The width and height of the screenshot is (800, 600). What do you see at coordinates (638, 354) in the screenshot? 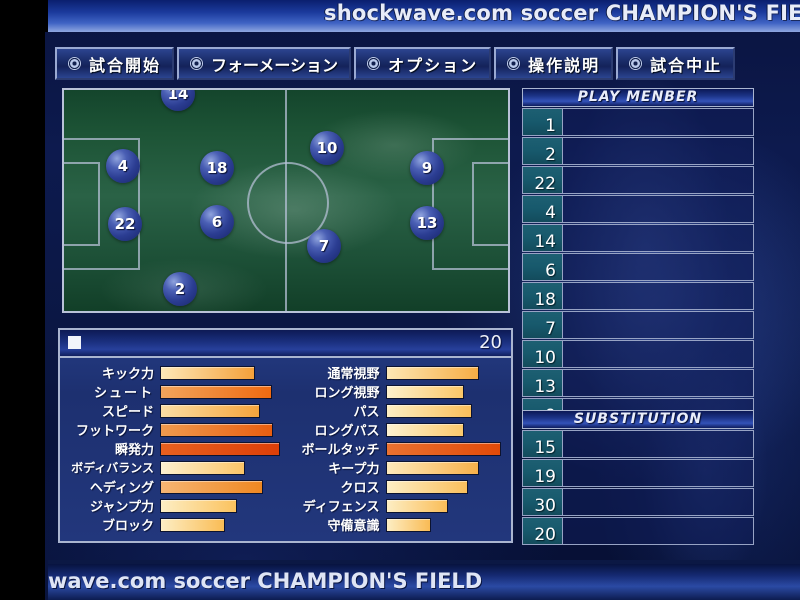
I see `roster-row: 10` at bounding box center [638, 354].